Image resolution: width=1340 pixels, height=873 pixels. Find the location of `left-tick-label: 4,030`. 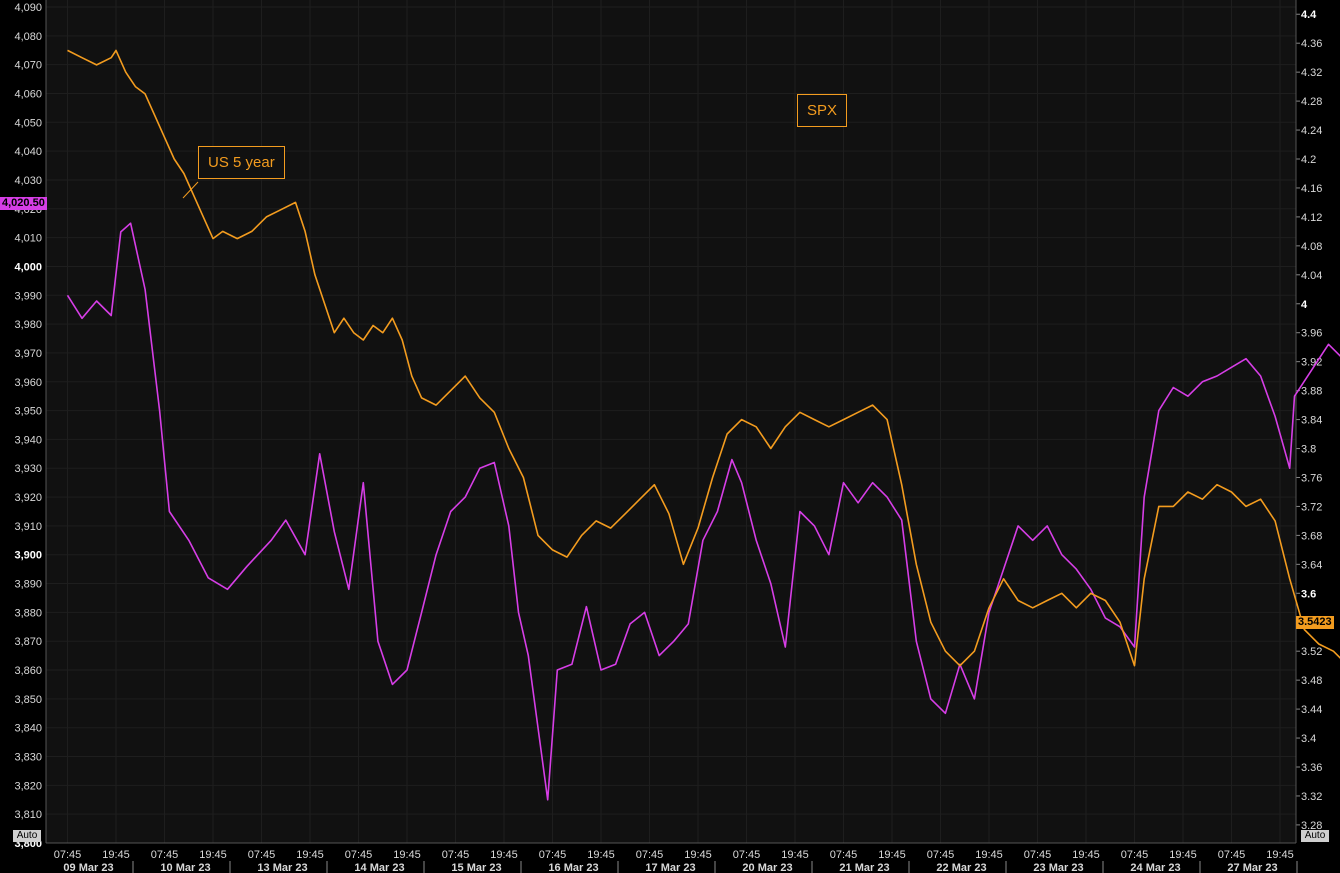

left-tick-label: 4,030 is located at coordinates (28, 181).